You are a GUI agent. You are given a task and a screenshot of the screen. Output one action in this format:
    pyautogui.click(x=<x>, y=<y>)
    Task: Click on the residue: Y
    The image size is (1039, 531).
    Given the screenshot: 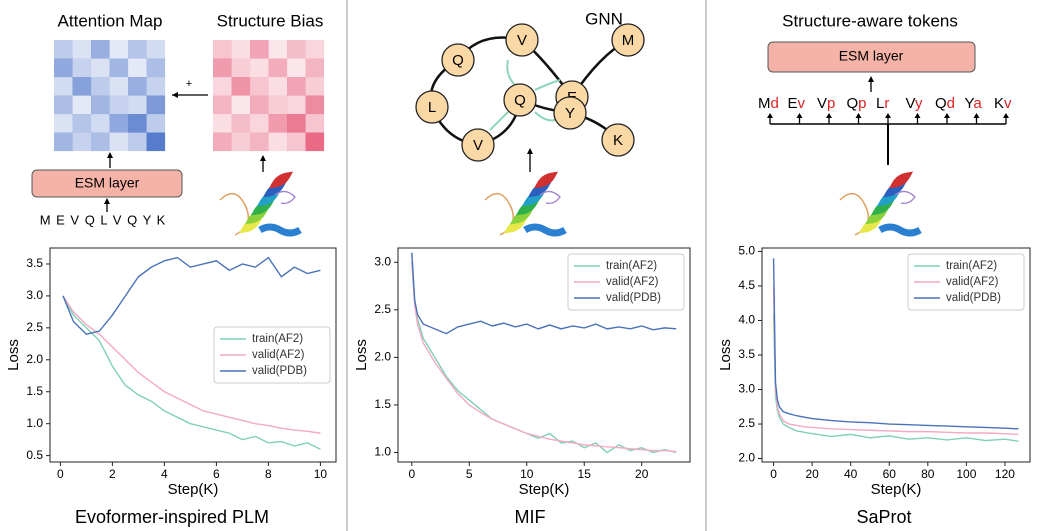 What is the action you would take?
    pyautogui.click(x=970, y=103)
    